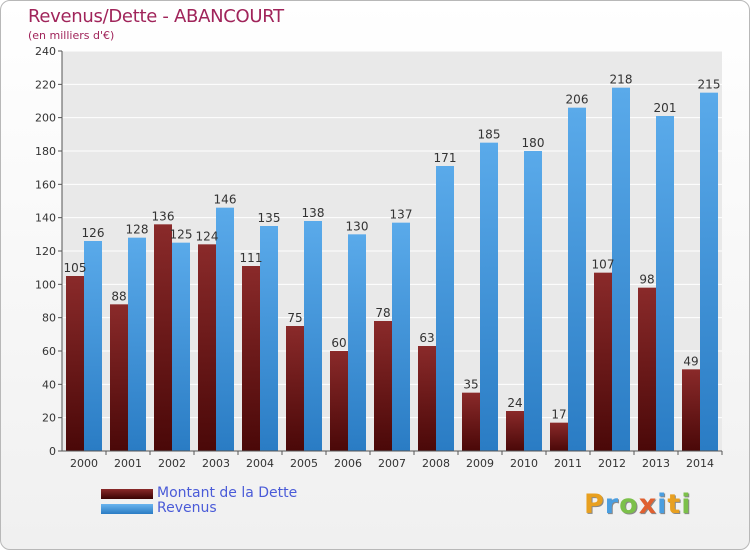  What do you see at coordinates (84, 463) in the screenshot?
I see `x-tick-label: 2000` at bounding box center [84, 463].